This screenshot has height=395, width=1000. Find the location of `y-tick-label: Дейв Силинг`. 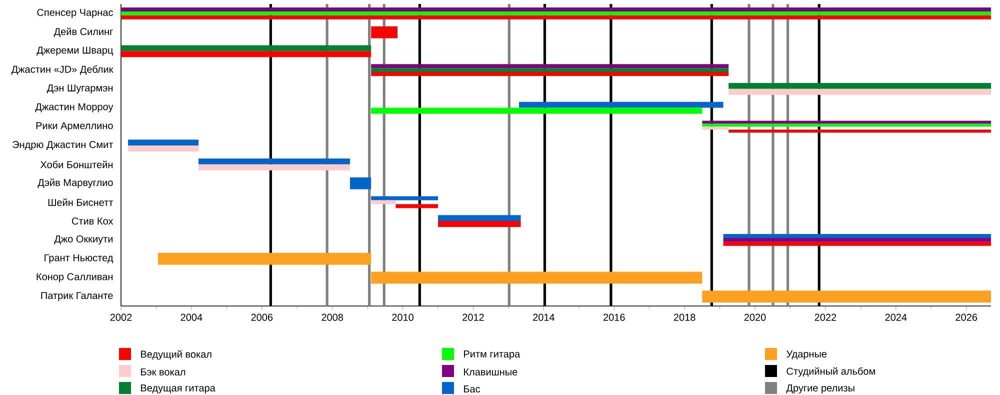

y-tick-label: Дейв Силинг is located at coordinates (83, 33).